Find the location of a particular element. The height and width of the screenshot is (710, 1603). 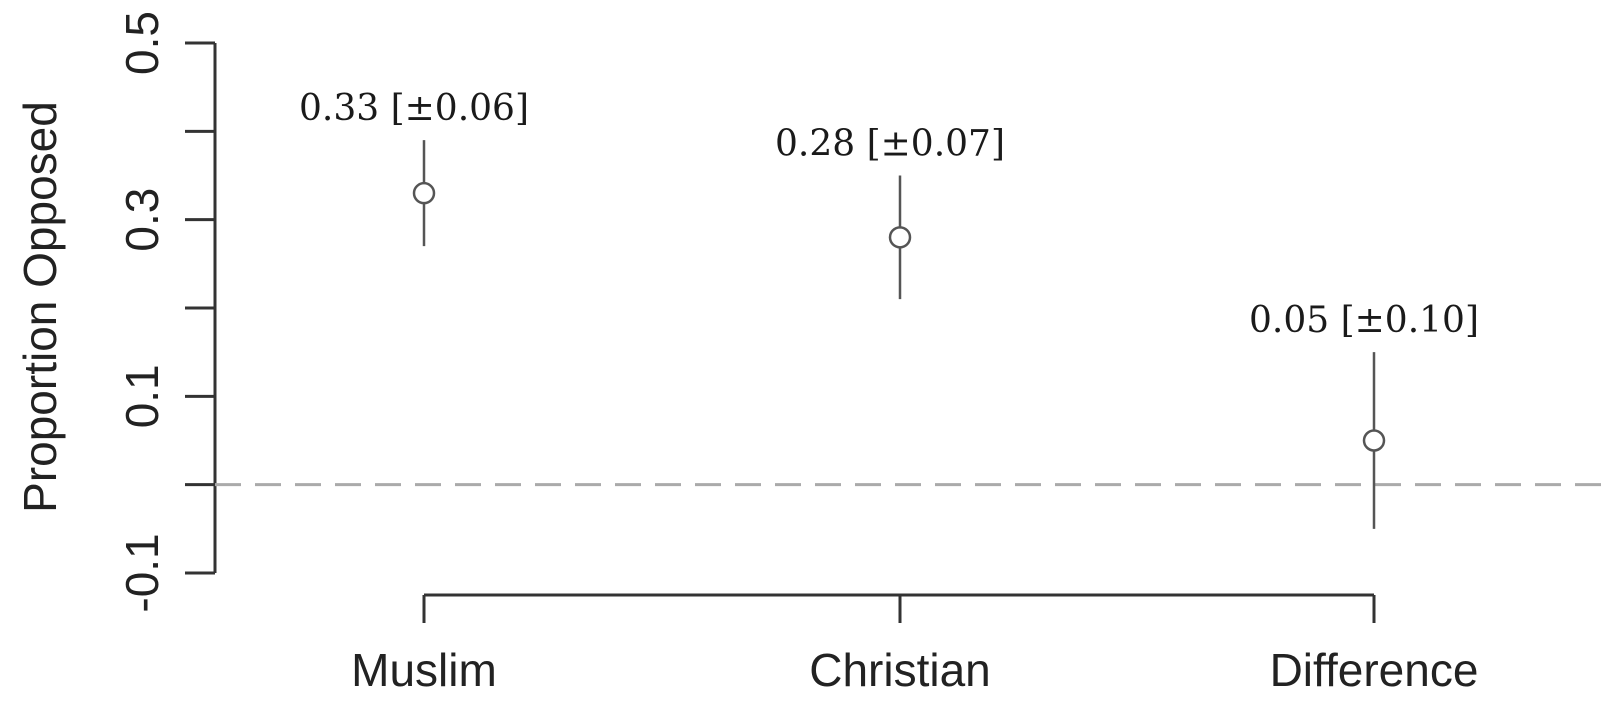

y-tick-label: 0.5 is located at coordinates (142, 43).